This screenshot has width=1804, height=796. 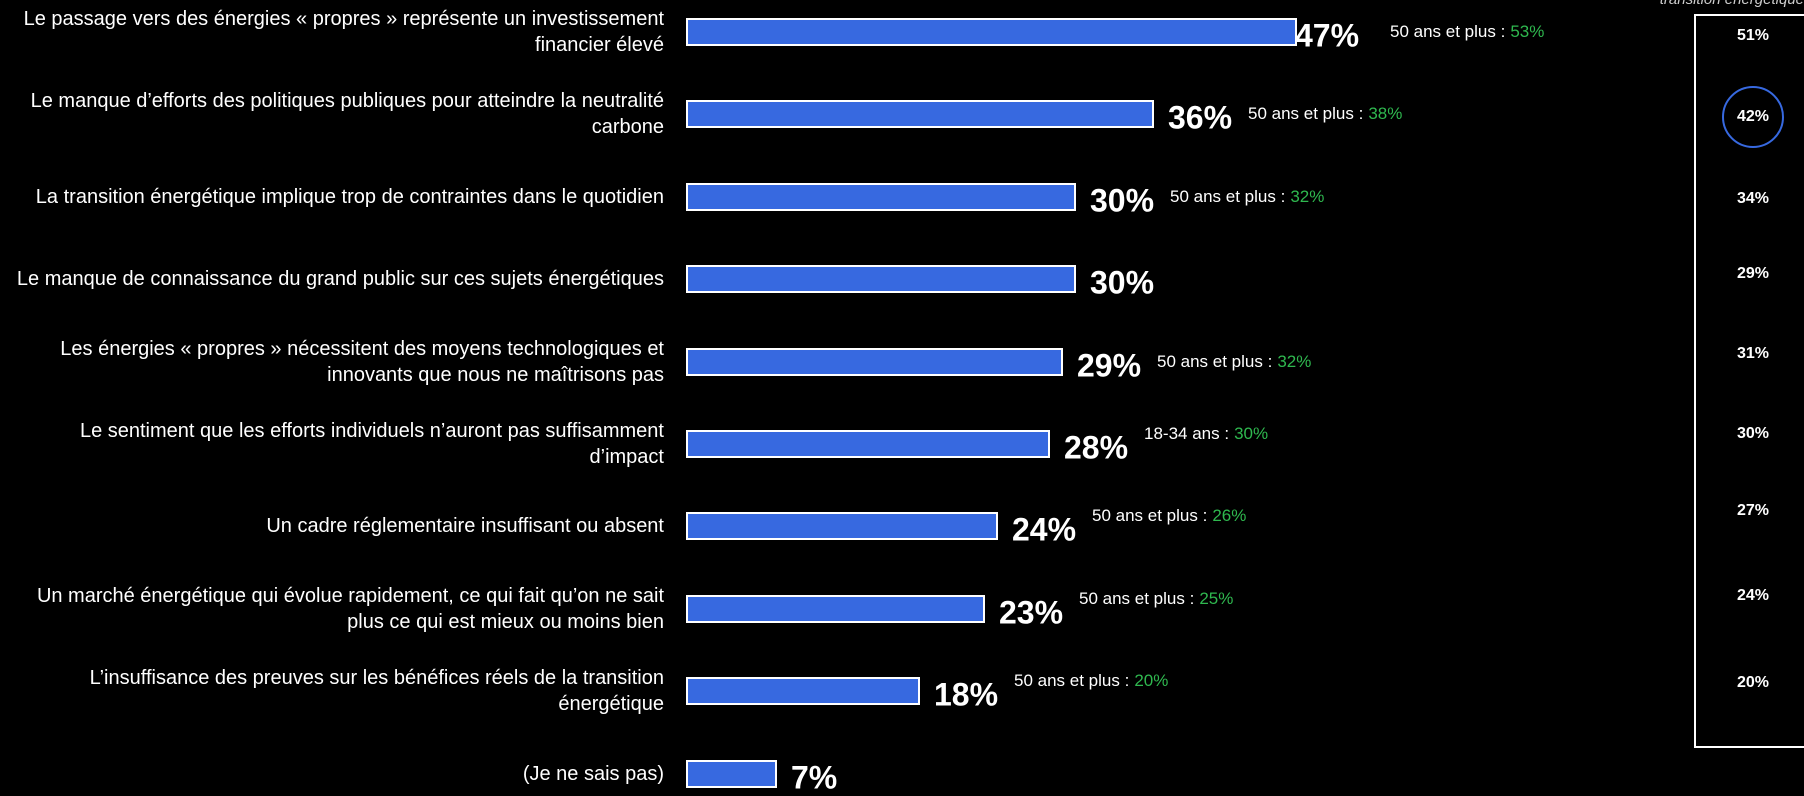 What do you see at coordinates (1749, 381) in the screenshot?
I see `side-box` at bounding box center [1749, 381].